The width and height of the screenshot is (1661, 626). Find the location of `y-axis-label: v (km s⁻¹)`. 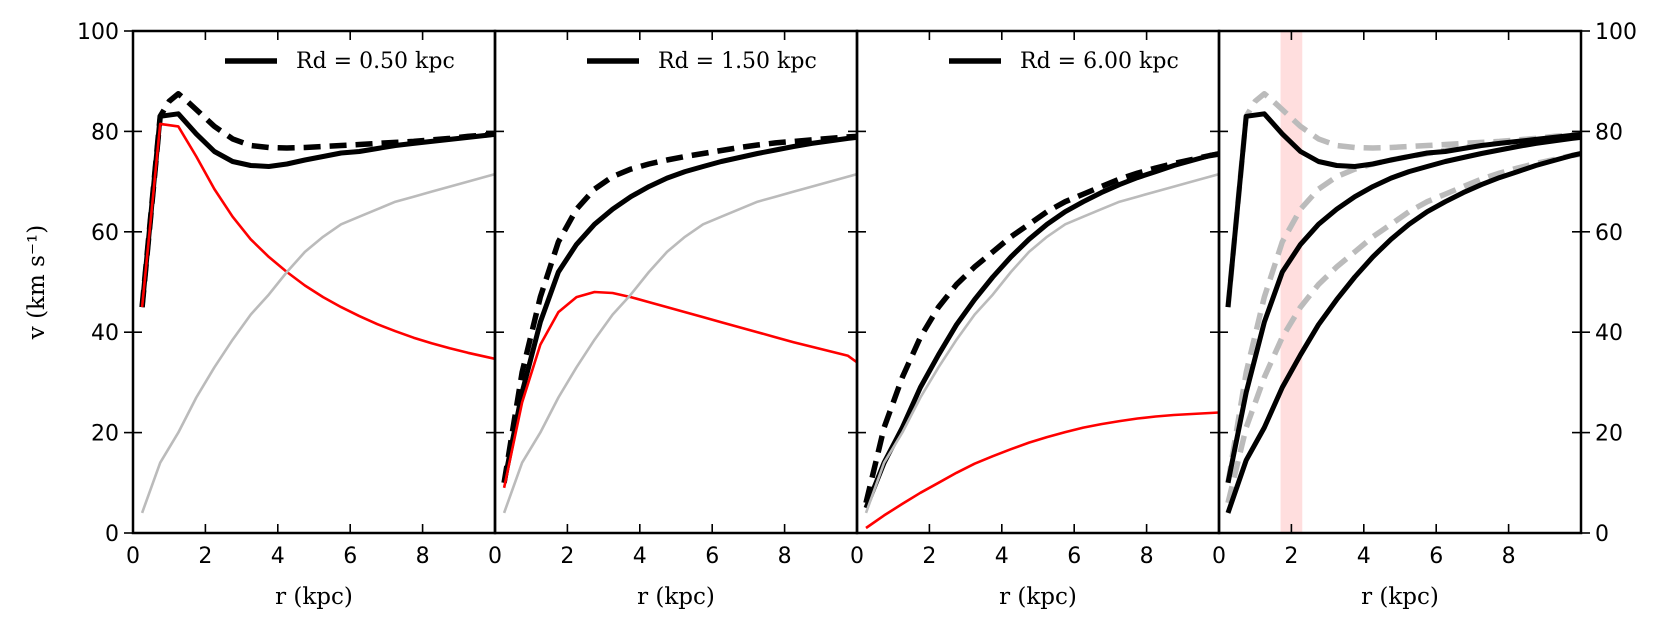

y-axis-label: v (km s⁻¹) is located at coordinates (37, 282).